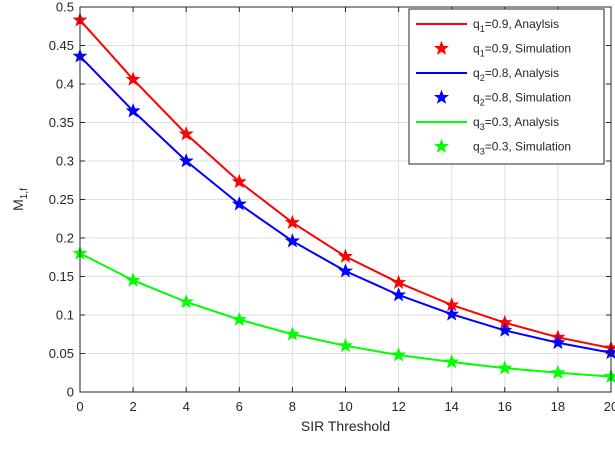  I want to click on x-tick-label: 10, so click(345, 406).